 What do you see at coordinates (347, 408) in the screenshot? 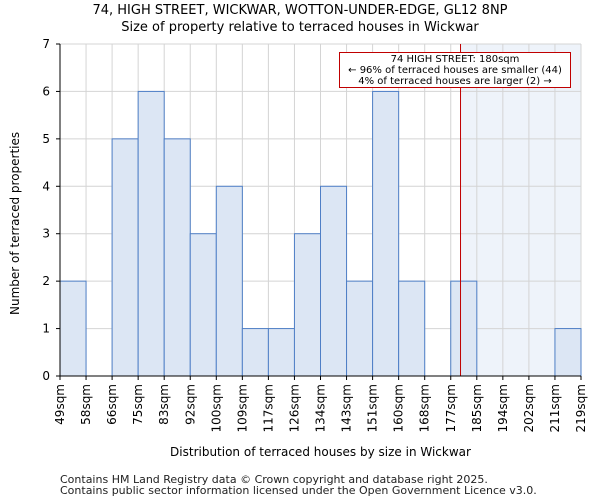
I see `x-tick-label: 143sqm` at bounding box center [347, 408].